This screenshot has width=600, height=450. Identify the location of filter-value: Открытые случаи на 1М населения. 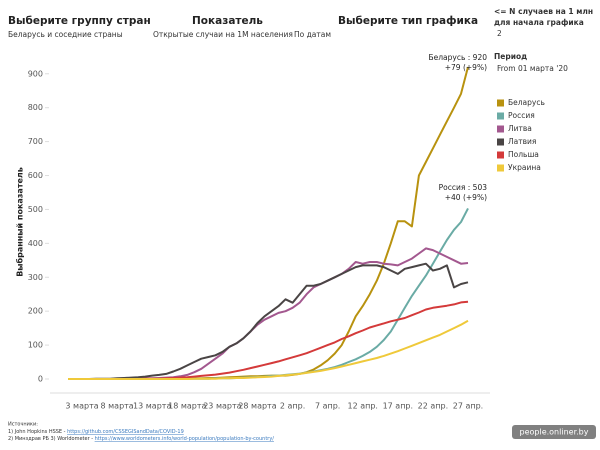
(223, 34).